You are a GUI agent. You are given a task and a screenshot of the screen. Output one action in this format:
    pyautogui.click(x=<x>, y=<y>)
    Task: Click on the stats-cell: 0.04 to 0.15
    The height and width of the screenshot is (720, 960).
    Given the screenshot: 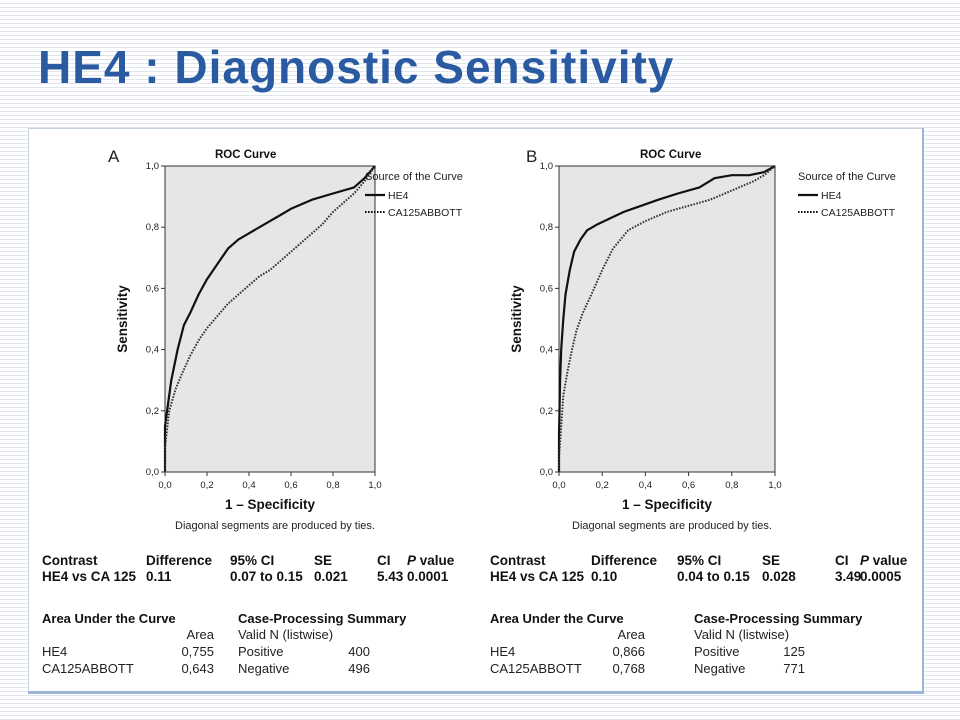 What is the action you would take?
    pyautogui.click(x=713, y=576)
    